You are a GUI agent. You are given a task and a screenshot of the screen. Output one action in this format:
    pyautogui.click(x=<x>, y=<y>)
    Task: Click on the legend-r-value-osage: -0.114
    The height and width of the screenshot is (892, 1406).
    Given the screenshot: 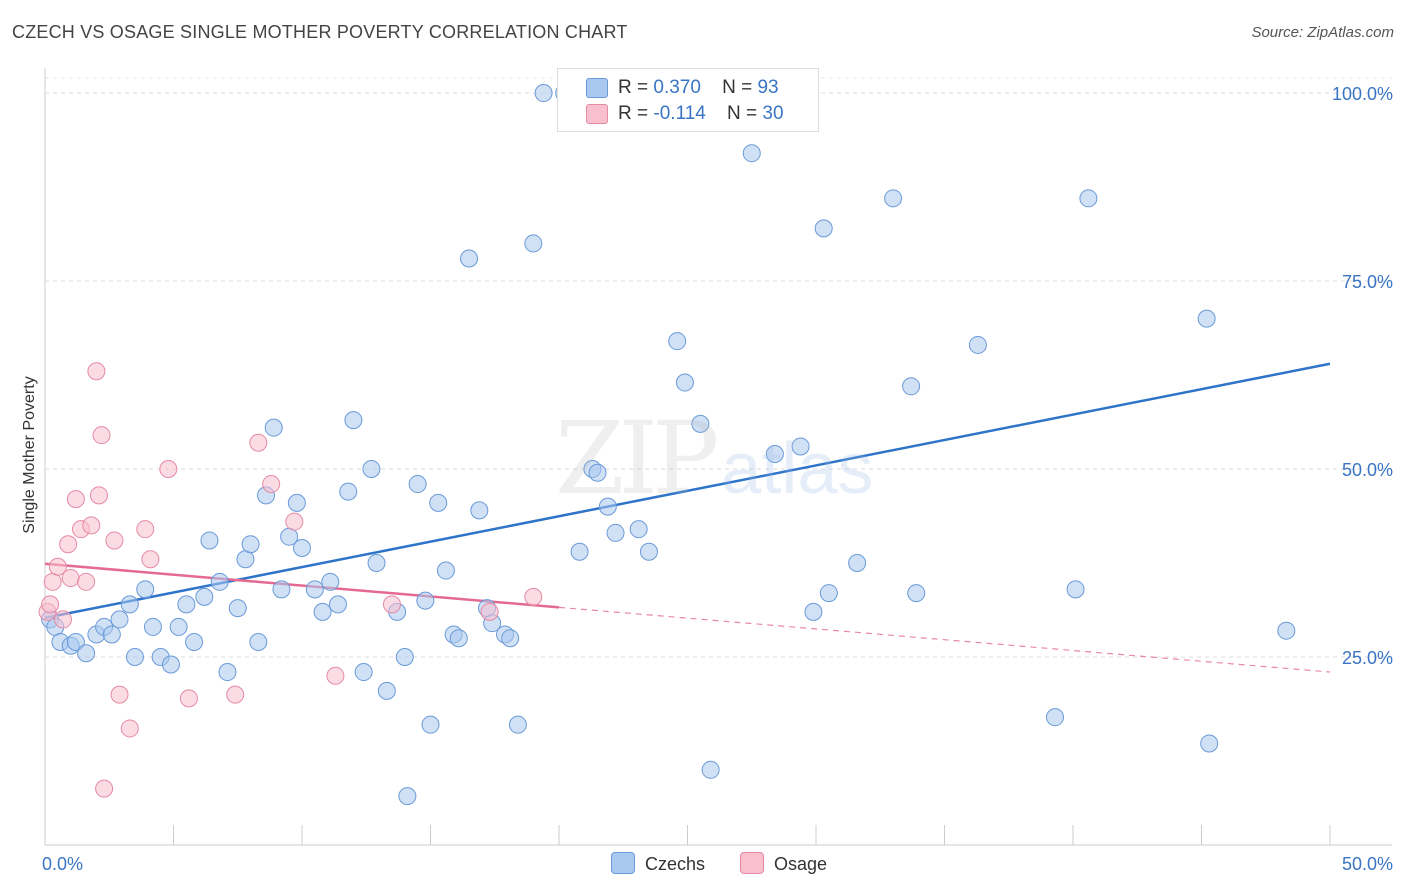 What is the action you would take?
    pyautogui.click(x=679, y=113)
    